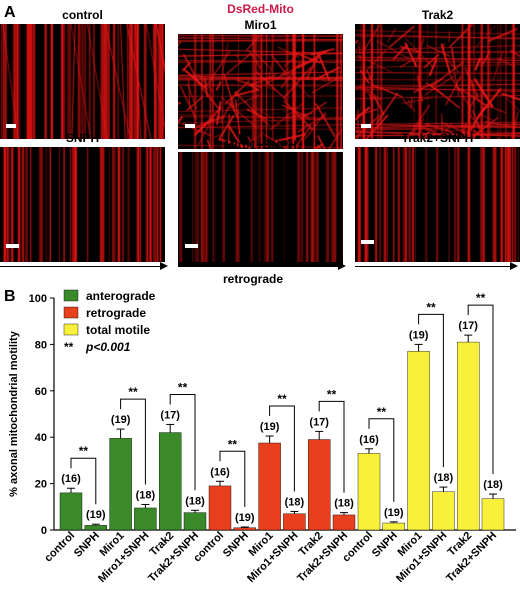 This screenshot has height=590, width=520. What do you see at coordinates (434, 266) in the screenshot?
I see `retrograde-arrow` at bounding box center [434, 266].